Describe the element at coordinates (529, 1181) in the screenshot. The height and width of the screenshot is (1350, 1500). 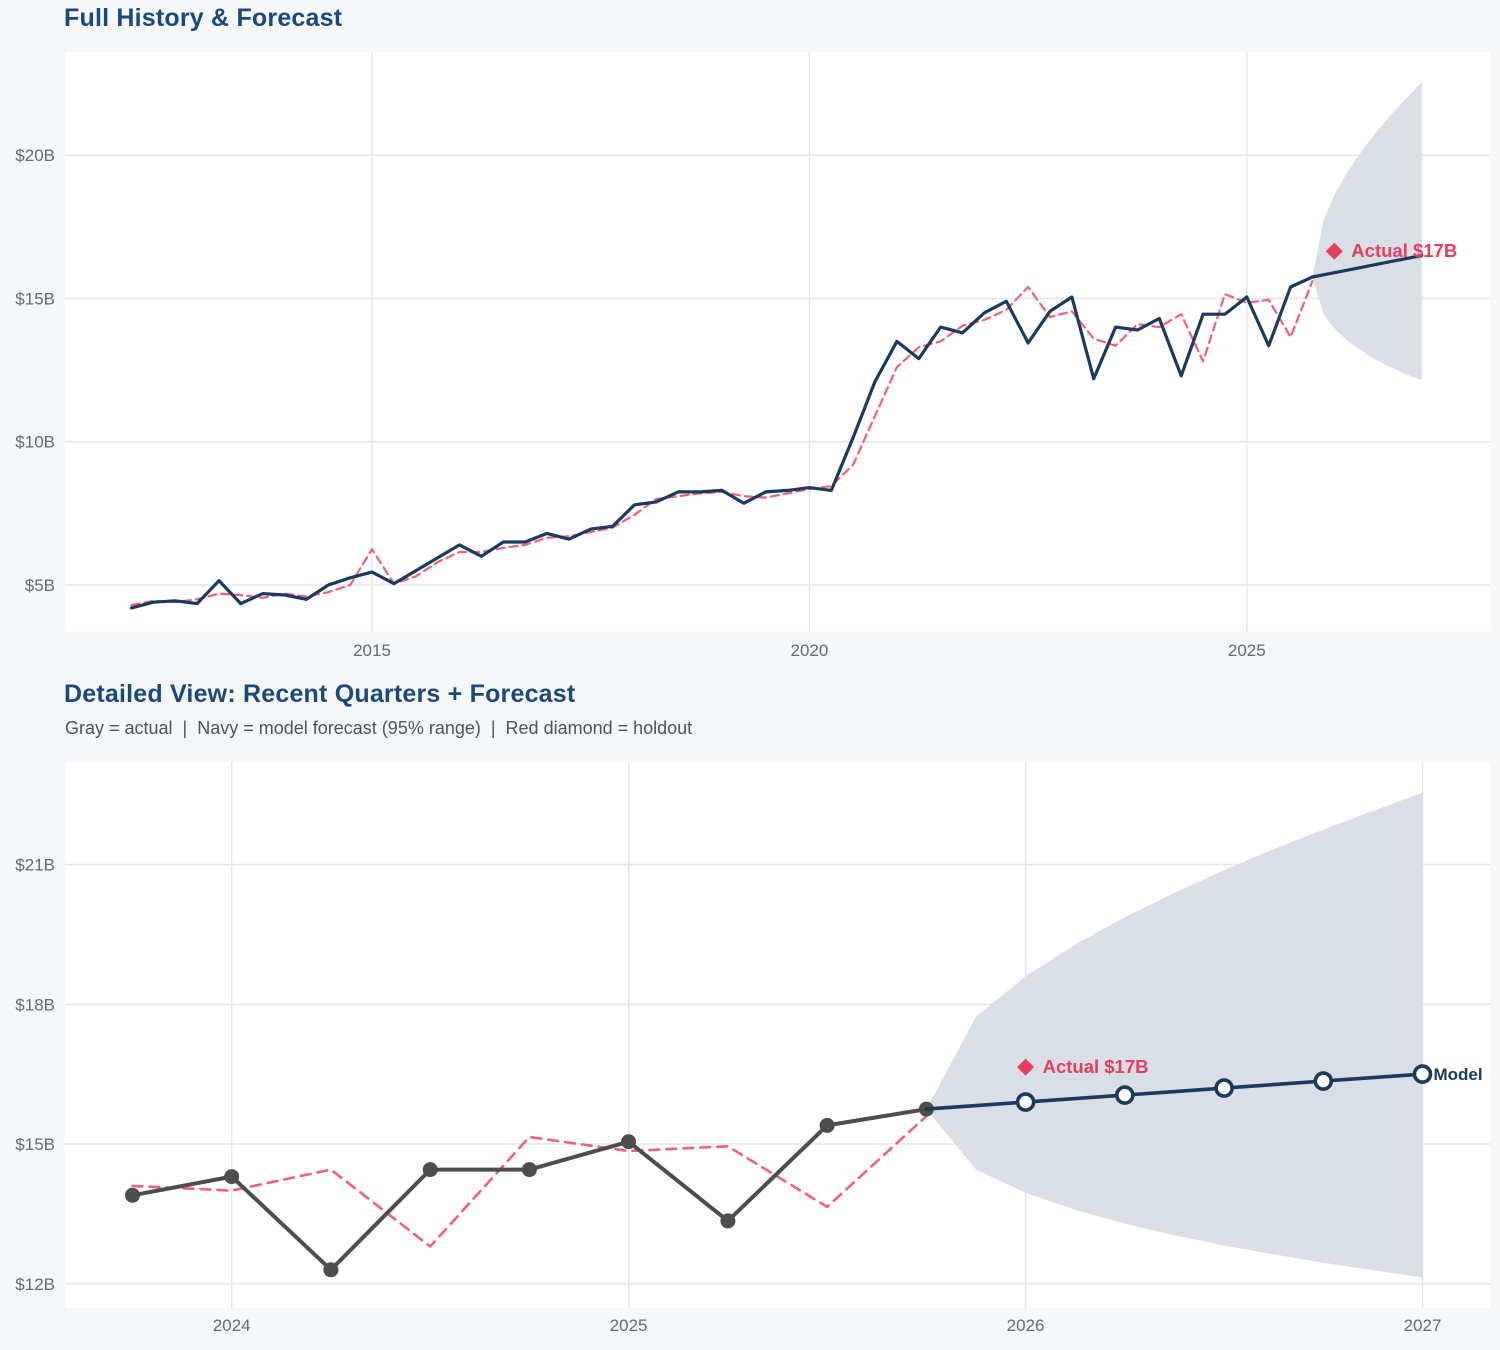
I see `model-fit-line` at that location.